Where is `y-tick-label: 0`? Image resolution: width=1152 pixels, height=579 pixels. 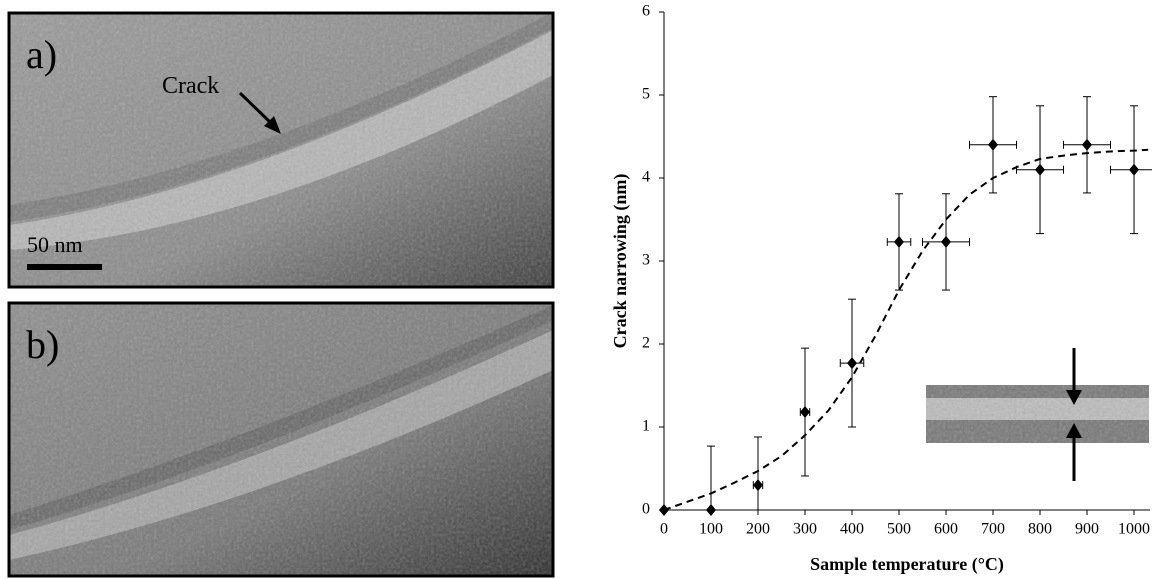 y-tick-label: 0 is located at coordinates (646, 509).